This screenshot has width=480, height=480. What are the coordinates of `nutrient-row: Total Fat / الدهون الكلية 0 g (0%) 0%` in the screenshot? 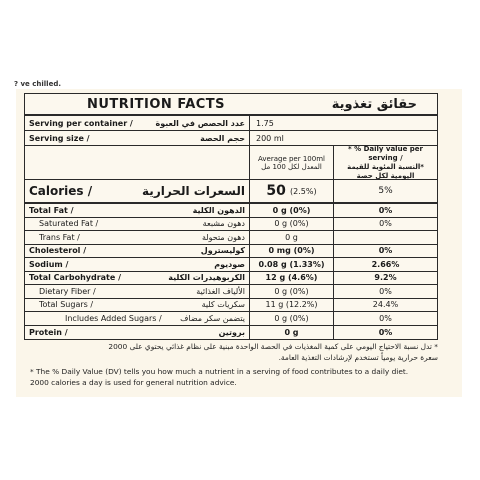 It's located at (231, 211).